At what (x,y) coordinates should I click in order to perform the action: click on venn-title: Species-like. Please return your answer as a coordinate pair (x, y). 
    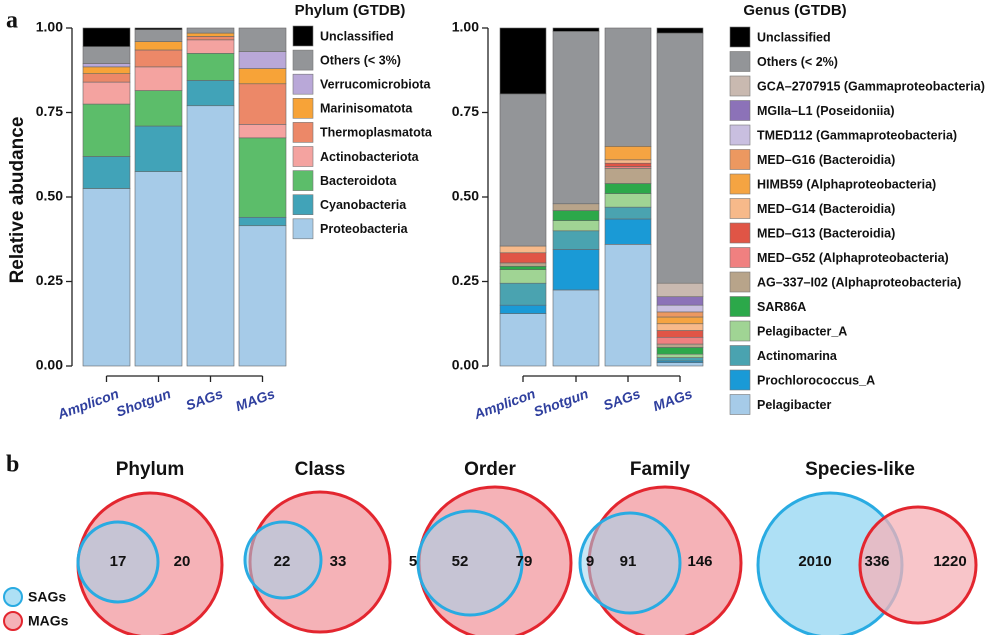
    Looking at the image, I should click on (860, 469).